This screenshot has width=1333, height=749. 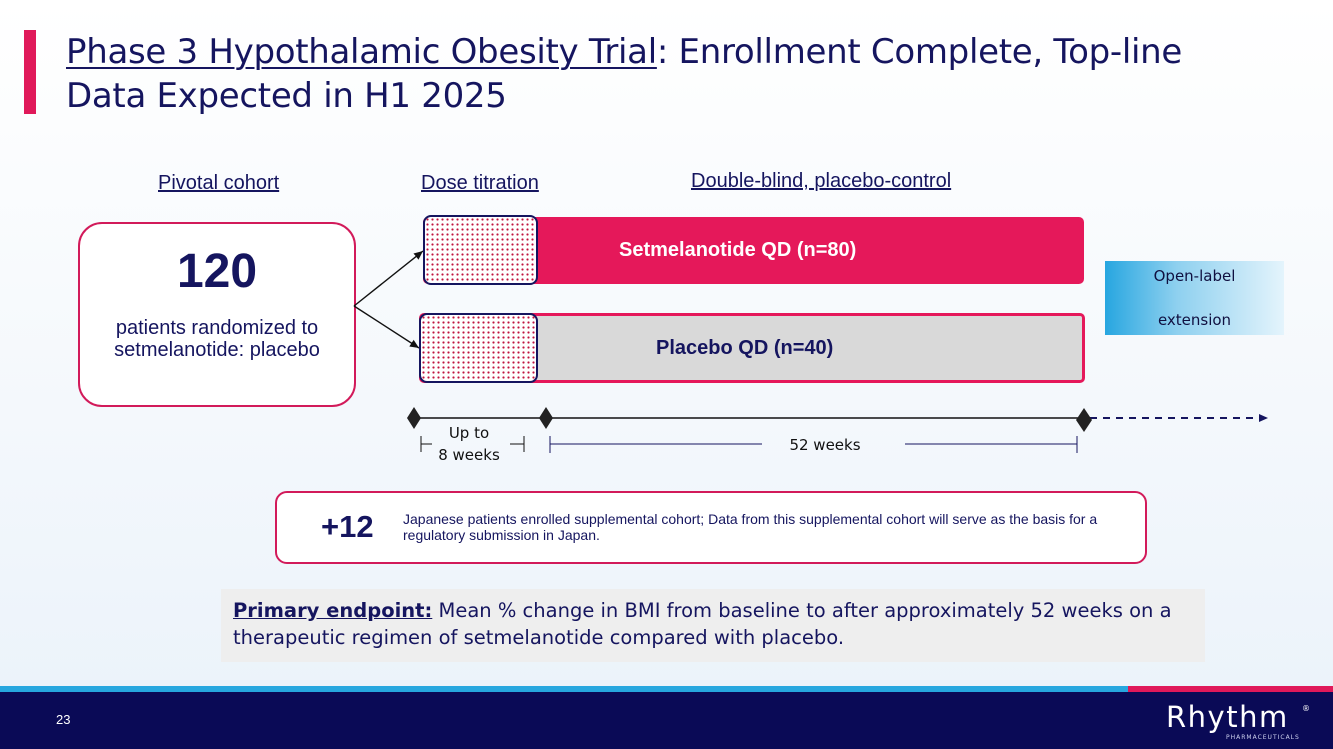 What do you see at coordinates (666, 720) in the screenshot?
I see `footer-bar` at bounding box center [666, 720].